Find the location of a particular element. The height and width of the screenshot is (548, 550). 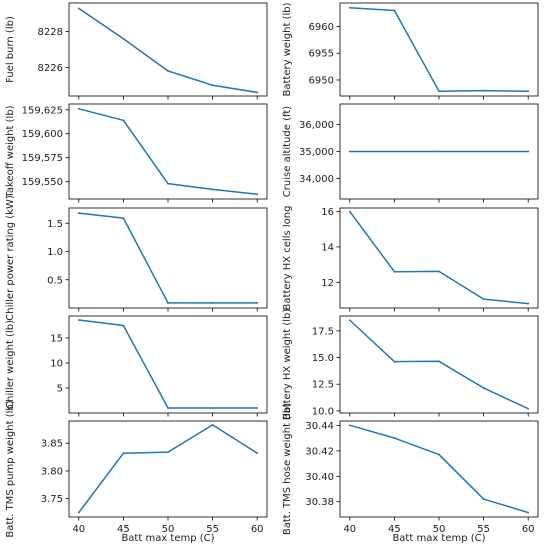

y-axis-label: Battery weight (lb) is located at coordinates (287, 49).